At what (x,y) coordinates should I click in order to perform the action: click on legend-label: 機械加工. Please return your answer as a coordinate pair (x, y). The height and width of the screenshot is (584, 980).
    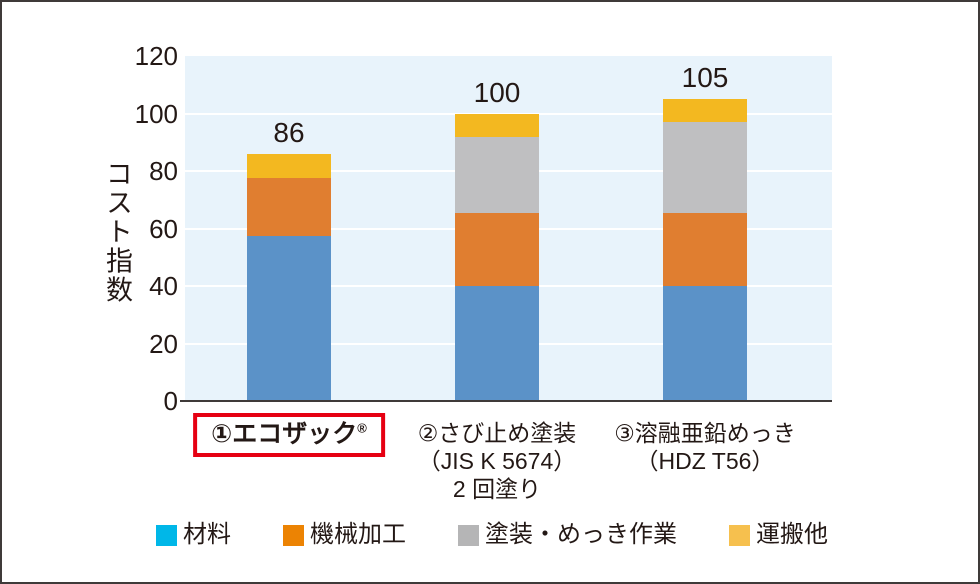
    Looking at the image, I should click on (358, 534).